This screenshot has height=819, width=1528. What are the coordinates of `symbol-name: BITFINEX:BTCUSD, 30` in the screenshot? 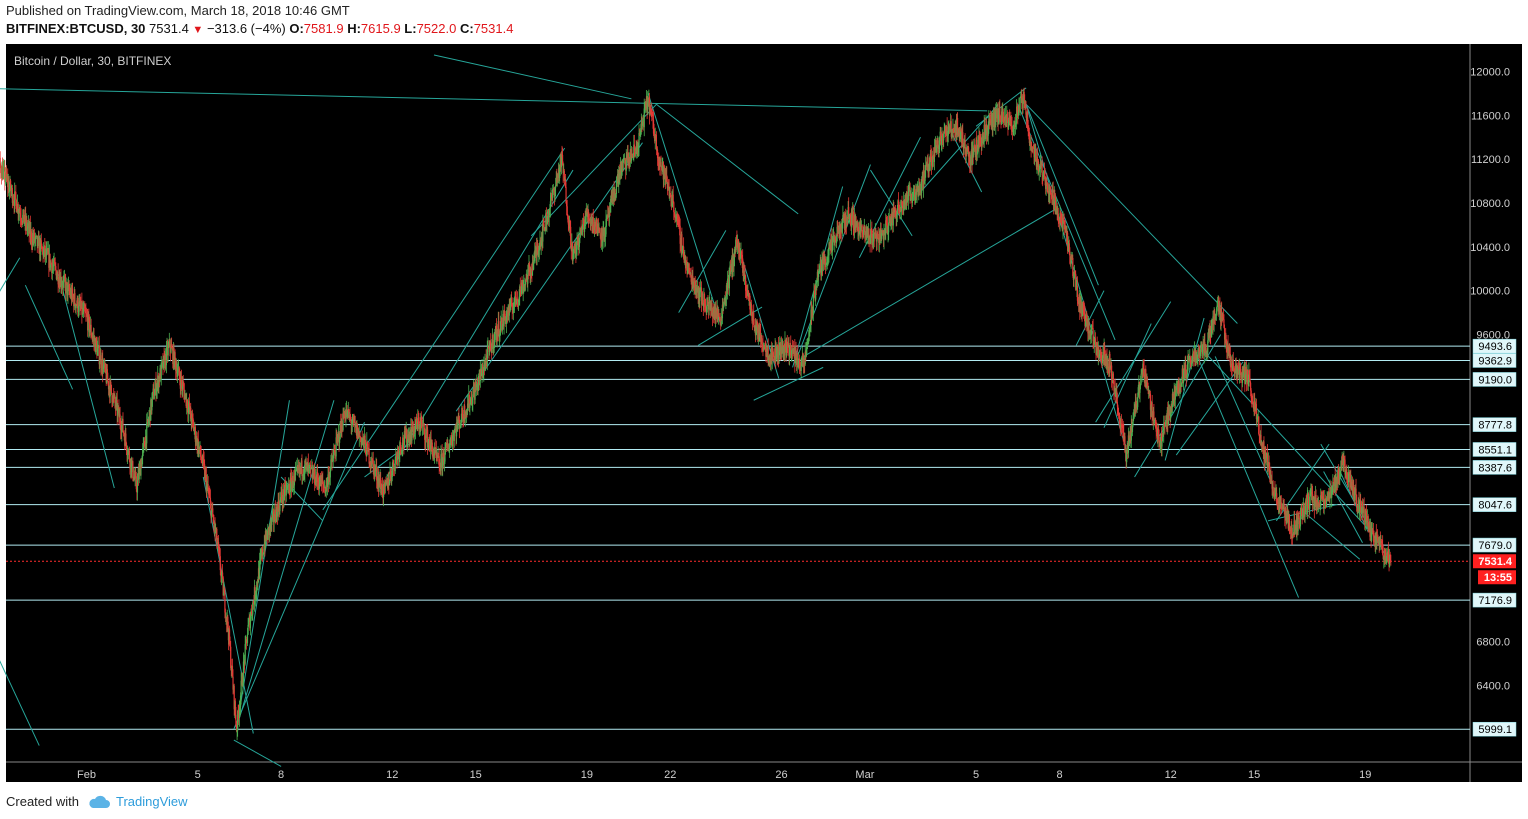 It's located at (76, 28).